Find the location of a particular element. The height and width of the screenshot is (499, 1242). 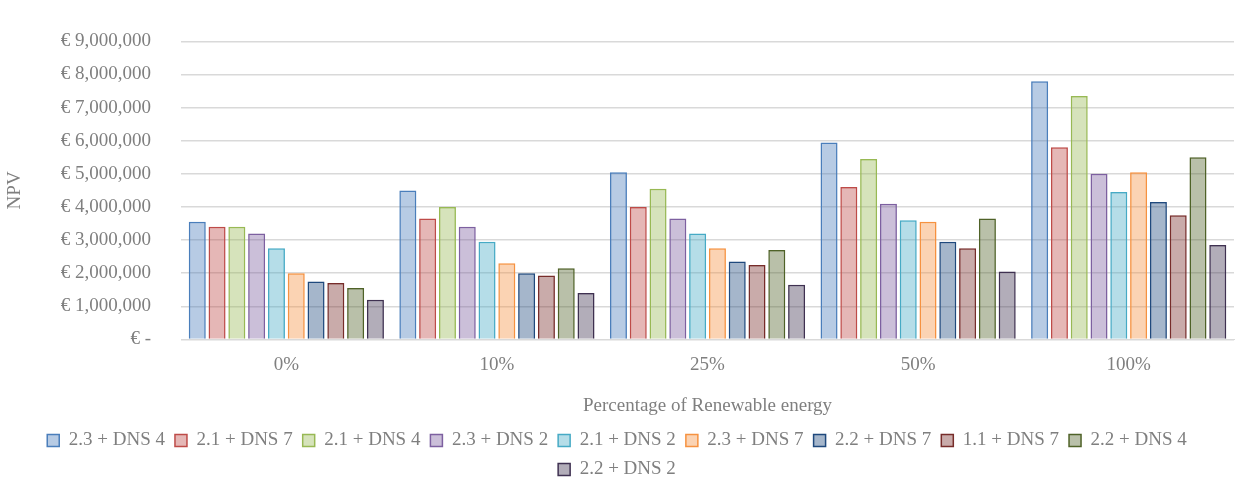

y-tick-label: € 5,000,000 is located at coordinates (106, 172).